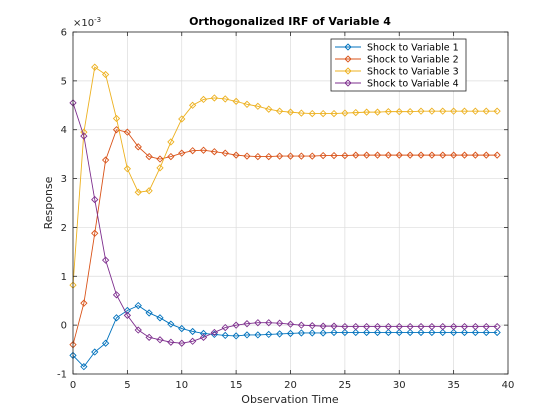 This screenshot has height=420, width=560. What do you see at coordinates (64, 33) in the screenshot?
I see `y-tick-label: 6` at bounding box center [64, 33].